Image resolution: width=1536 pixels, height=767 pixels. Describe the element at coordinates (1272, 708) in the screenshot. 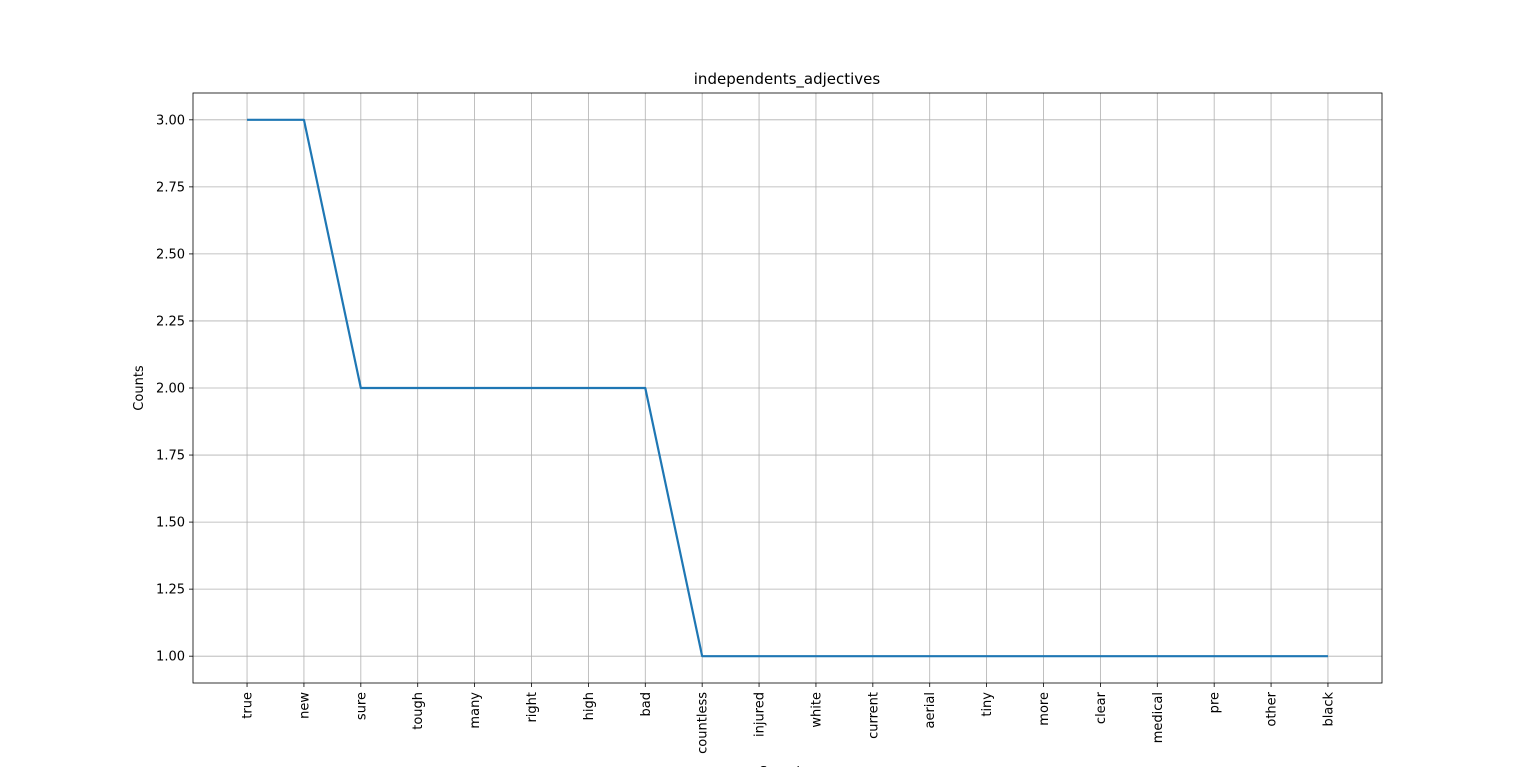

I see `x-tick-label: other` at that location.